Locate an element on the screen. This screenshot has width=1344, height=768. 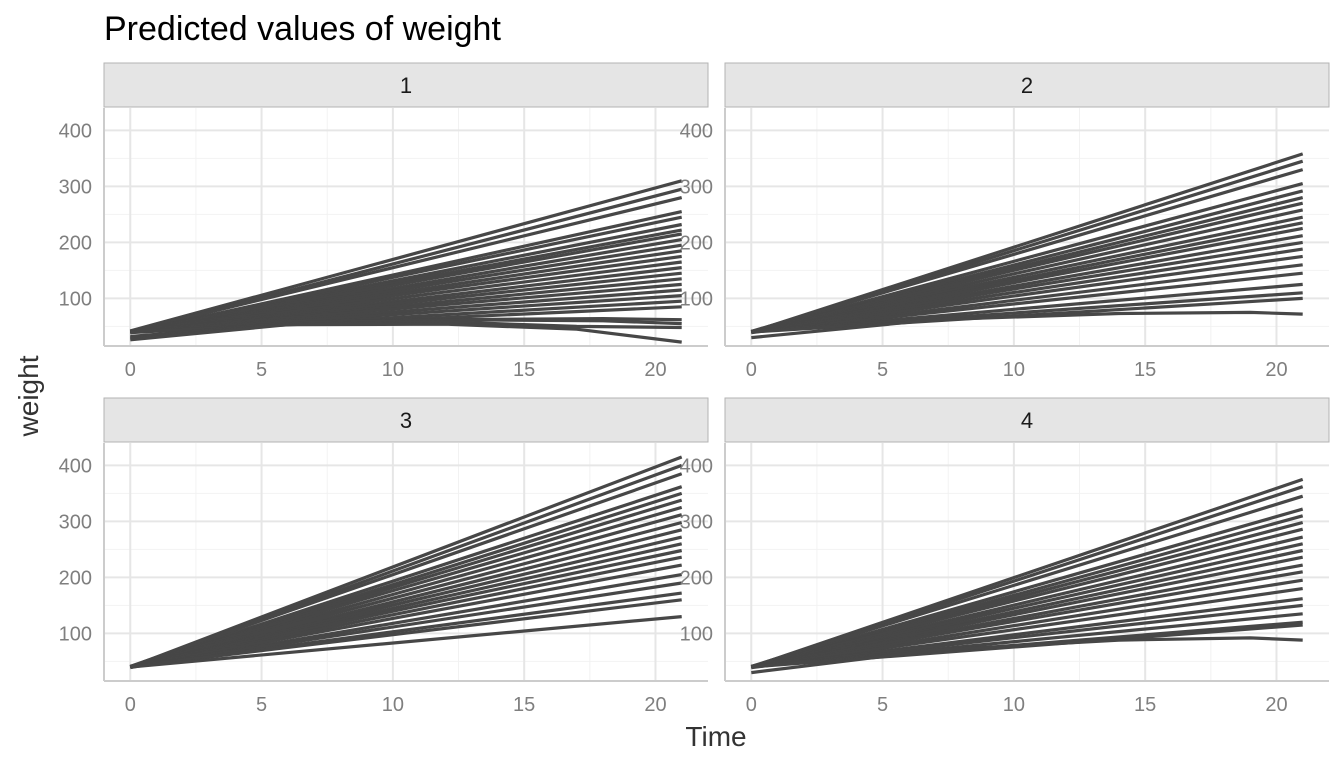
facet-strip-label: 3 is located at coordinates (406, 420).